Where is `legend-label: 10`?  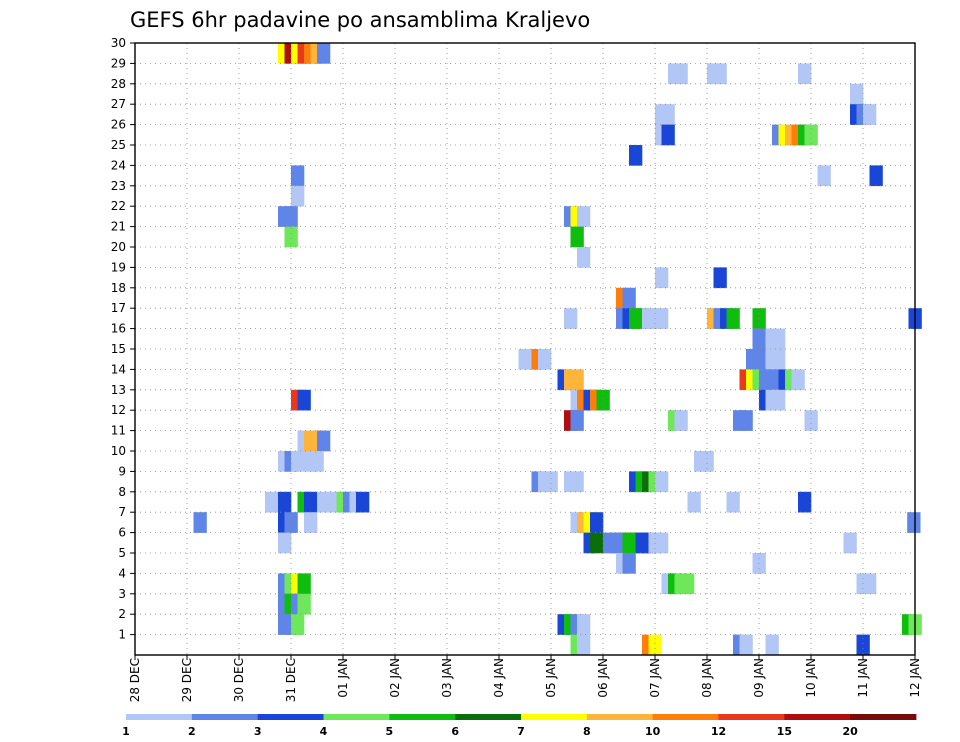 legend-label: 10 is located at coordinates (653, 731).